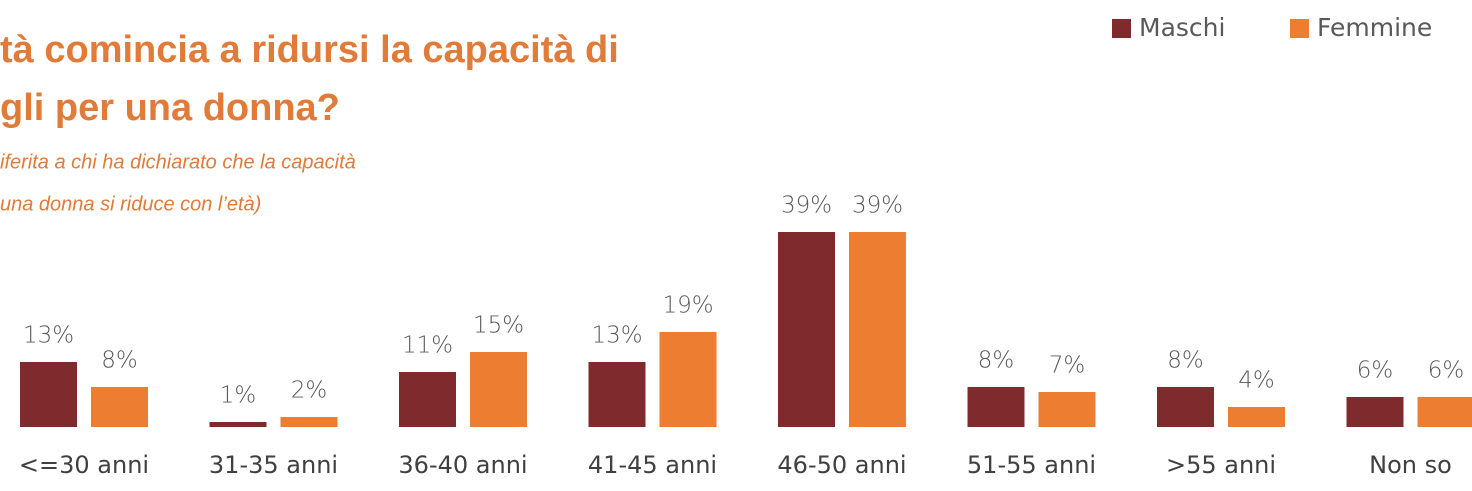 The width and height of the screenshot is (1472, 491). I want to click on chart-subtitle: una donna si riduce con l’età), so click(130, 204).